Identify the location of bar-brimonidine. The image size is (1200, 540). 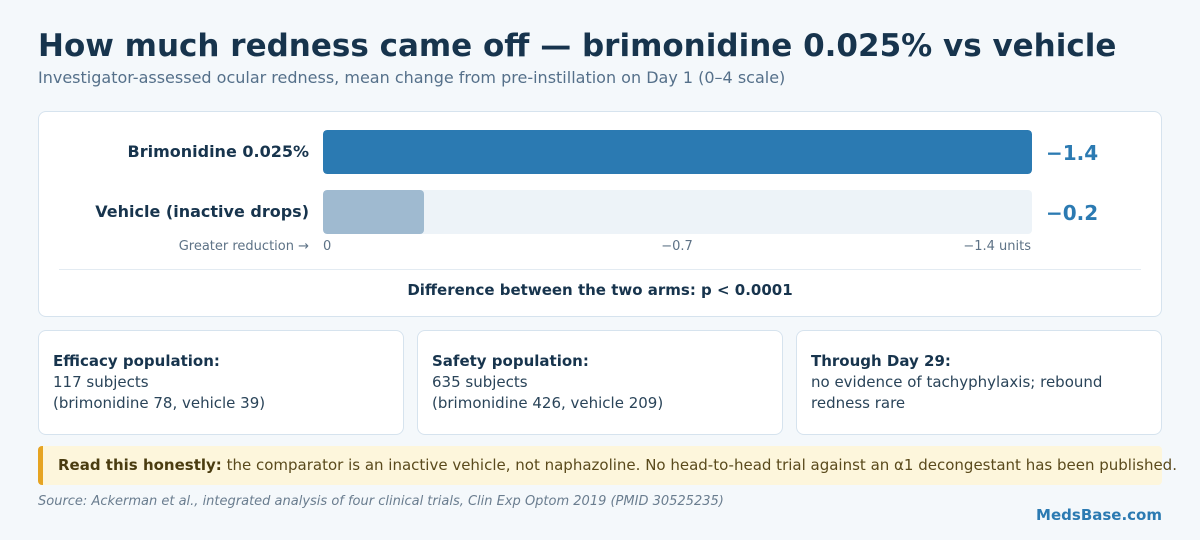
(677, 152).